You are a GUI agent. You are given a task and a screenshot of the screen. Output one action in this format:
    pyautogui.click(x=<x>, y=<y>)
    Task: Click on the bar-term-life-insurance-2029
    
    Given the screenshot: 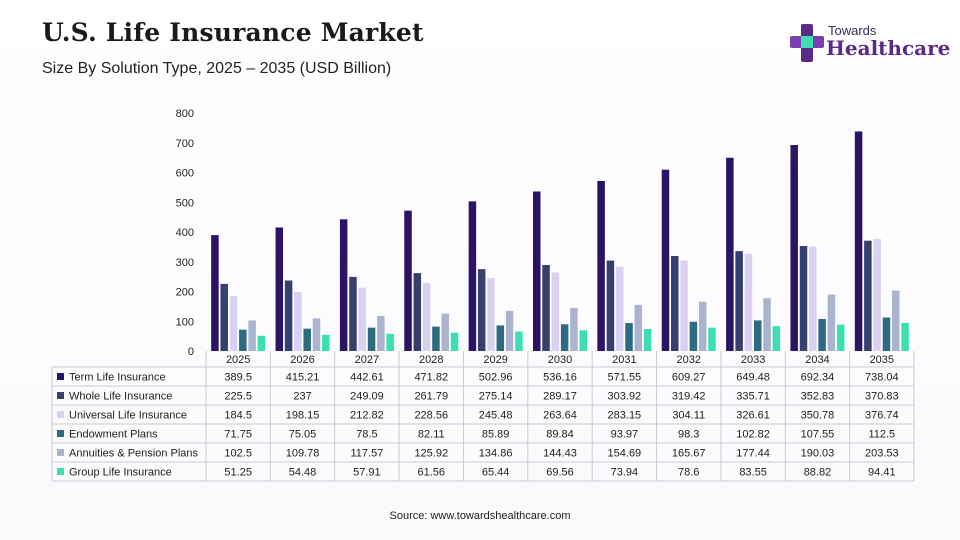 What is the action you would take?
    pyautogui.click(x=472, y=276)
    